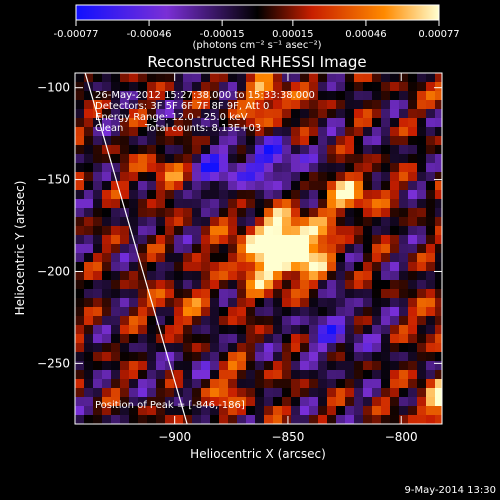  Describe the element at coordinates (365, 34) in the screenshot. I see `colorbar-tick-label: 0.00046` at that location.